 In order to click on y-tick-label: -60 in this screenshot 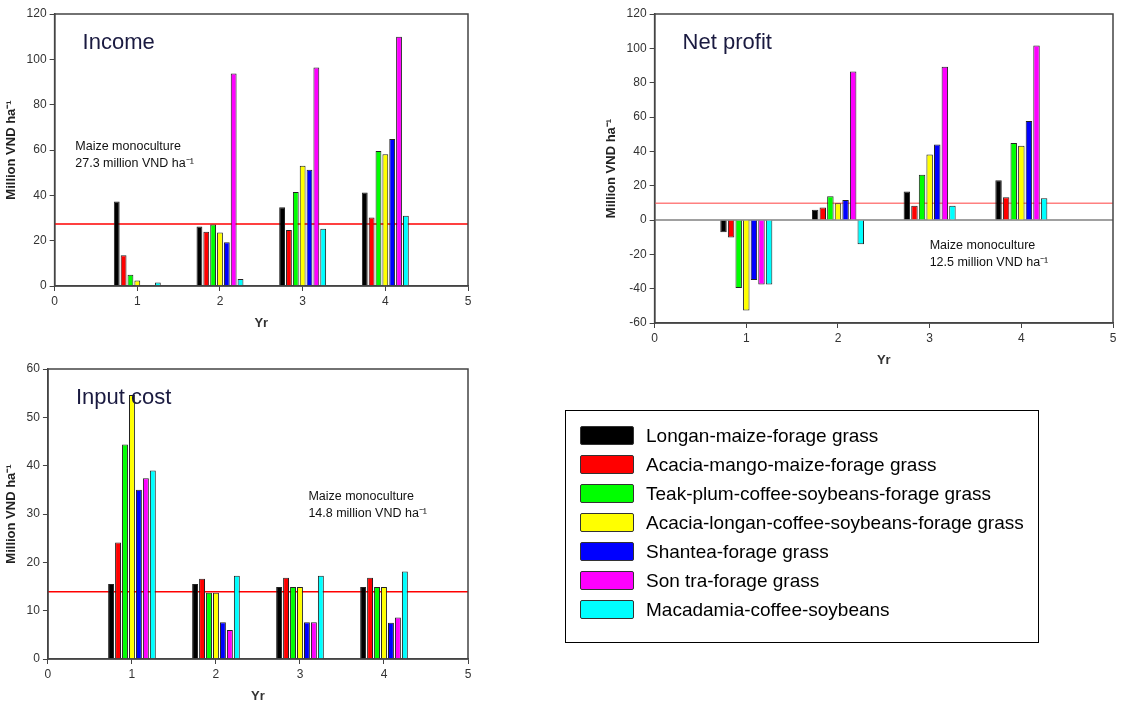, I will do `click(638, 322)`.